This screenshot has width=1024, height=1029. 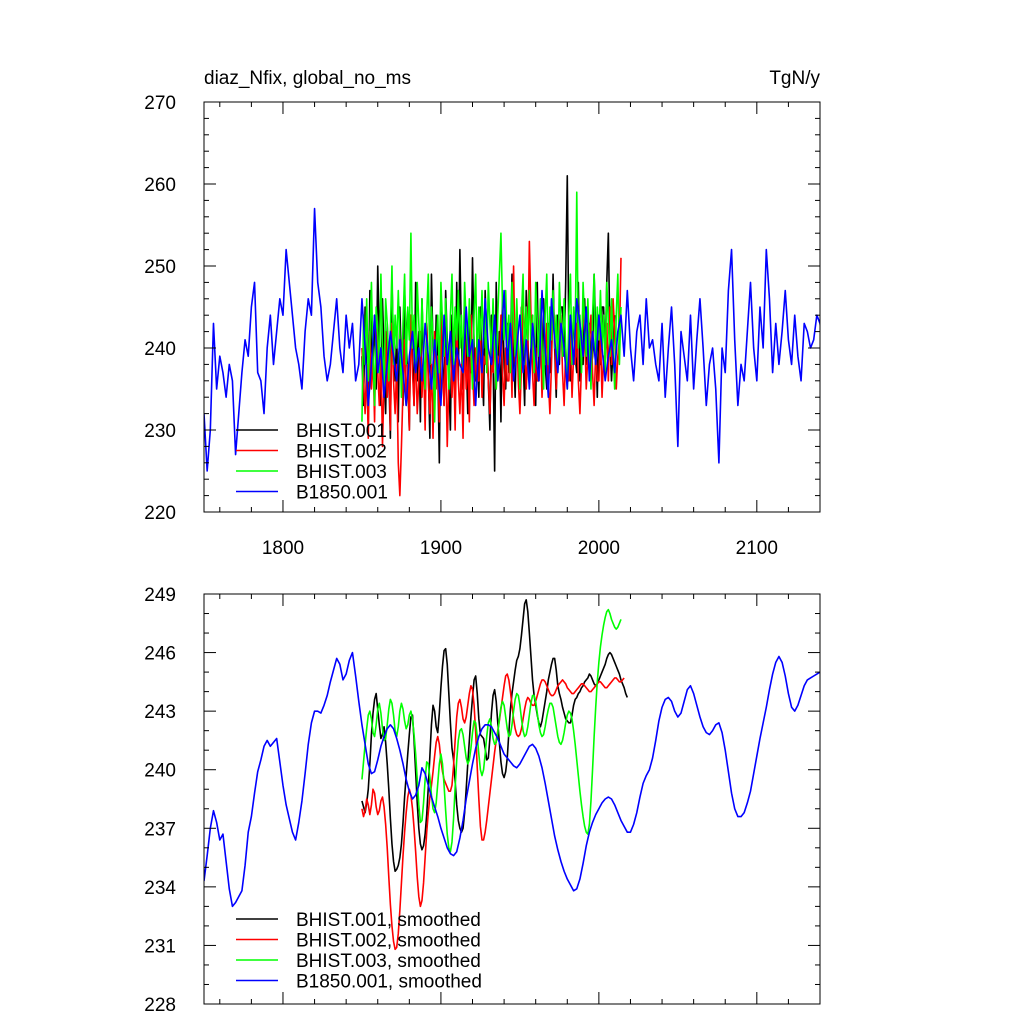 What do you see at coordinates (283, 548) in the screenshot?
I see `x-tick-label: 1800` at bounding box center [283, 548].